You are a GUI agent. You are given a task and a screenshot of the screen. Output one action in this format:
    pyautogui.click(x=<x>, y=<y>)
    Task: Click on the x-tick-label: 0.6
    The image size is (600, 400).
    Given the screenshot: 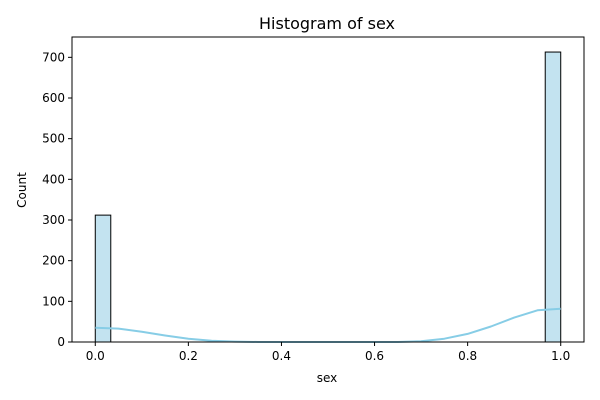 What is the action you would take?
    pyautogui.click(x=374, y=356)
    